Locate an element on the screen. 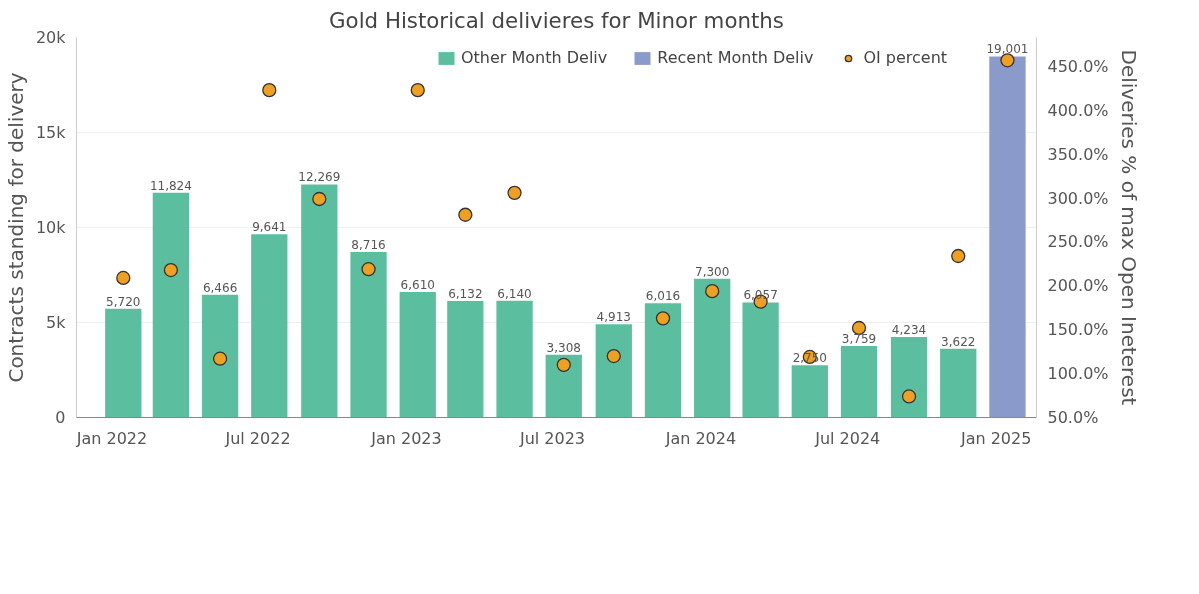 The width and height of the screenshot is (1199, 594). chart-title: Gold Historical delivieres for Minor months is located at coordinates (556, 20).